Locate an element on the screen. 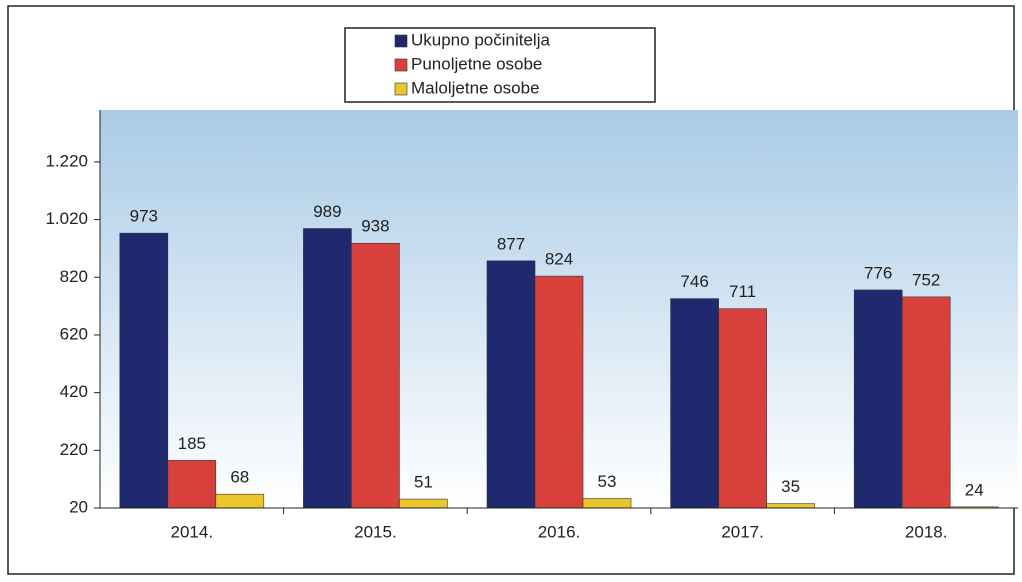  legend-label: Ukupno počinitelja is located at coordinates (480, 39).